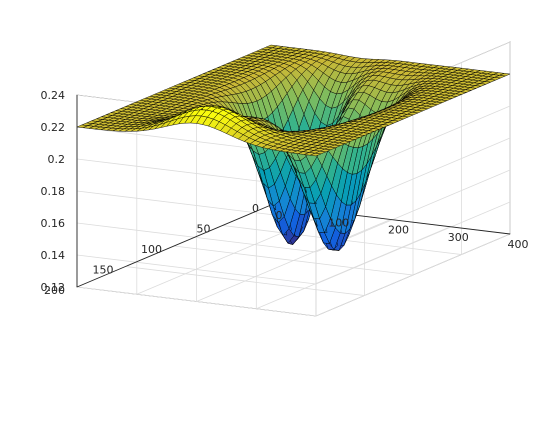 The height and width of the screenshot is (425, 560). I want to click on x-tick-label: 300, so click(458, 237).